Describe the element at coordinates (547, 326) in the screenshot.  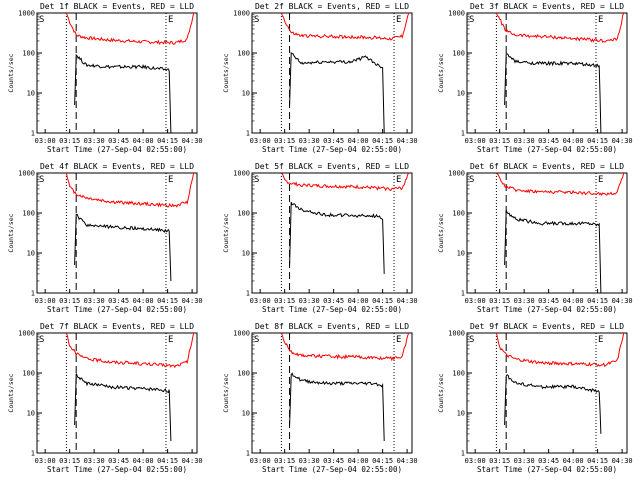
I see `panel-title: Det 9f BLACK = Events, RED = LLD` at that location.